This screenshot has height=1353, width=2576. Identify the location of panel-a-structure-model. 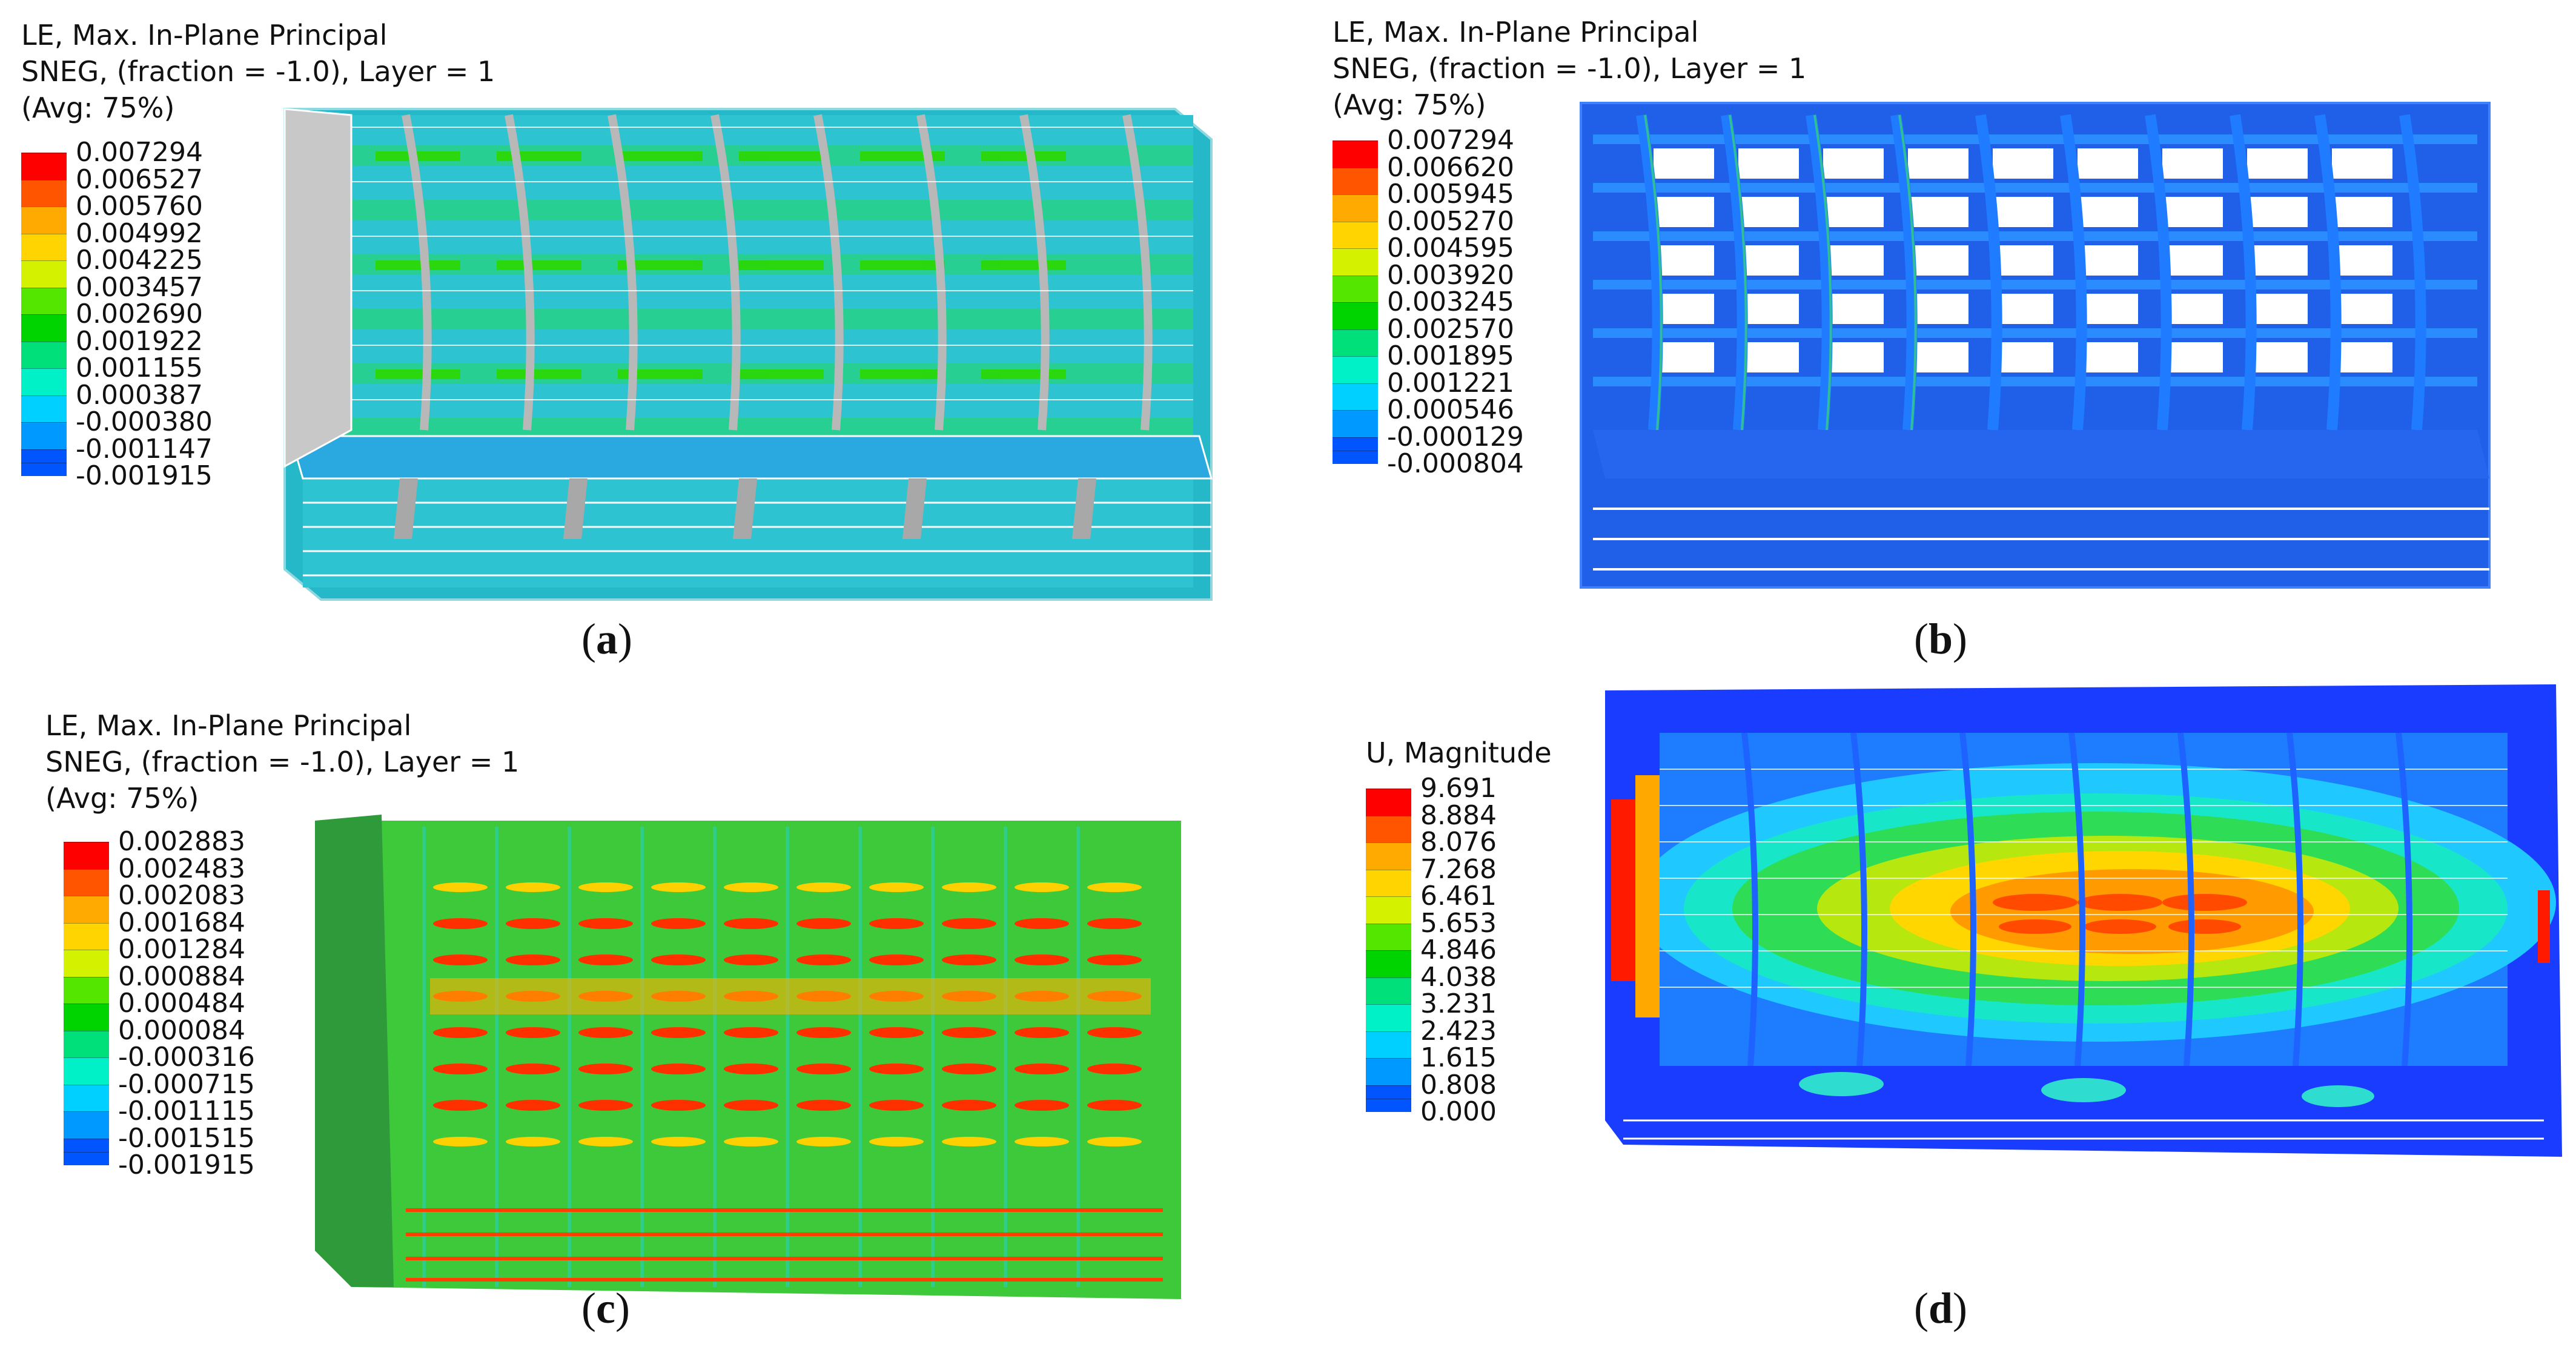
(748, 354).